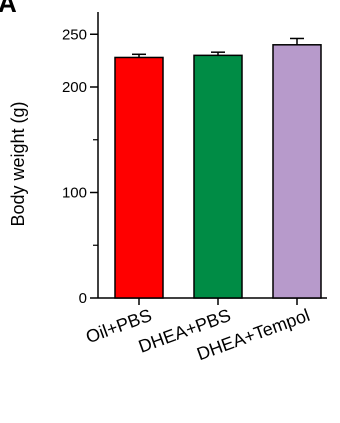 This screenshot has height=423, width=340. Describe the element at coordinates (18, 163) in the screenshot. I see `y-axis-title: Body weight (g)` at that location.